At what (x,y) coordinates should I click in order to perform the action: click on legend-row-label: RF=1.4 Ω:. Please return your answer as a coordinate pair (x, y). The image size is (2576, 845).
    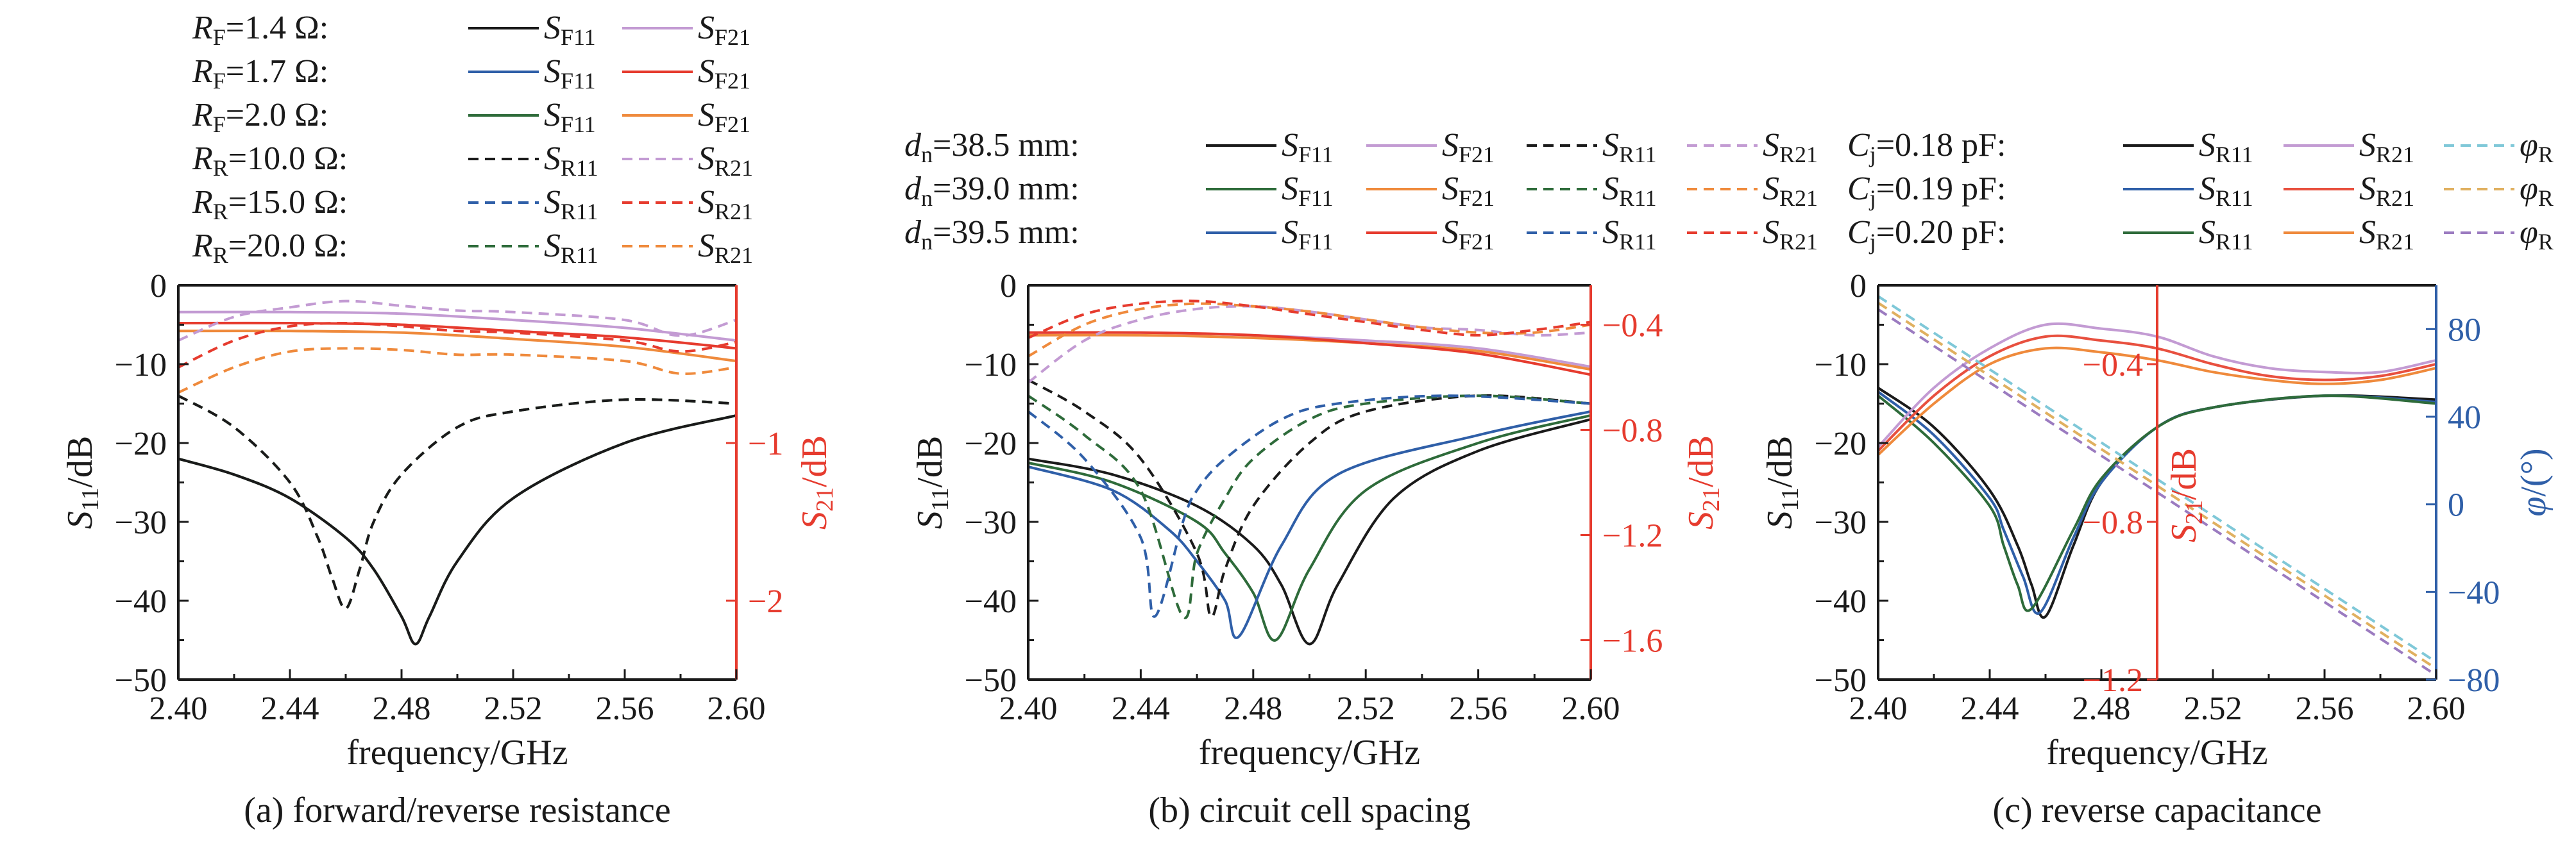
    Looking at the image, I should click on (260, 30).